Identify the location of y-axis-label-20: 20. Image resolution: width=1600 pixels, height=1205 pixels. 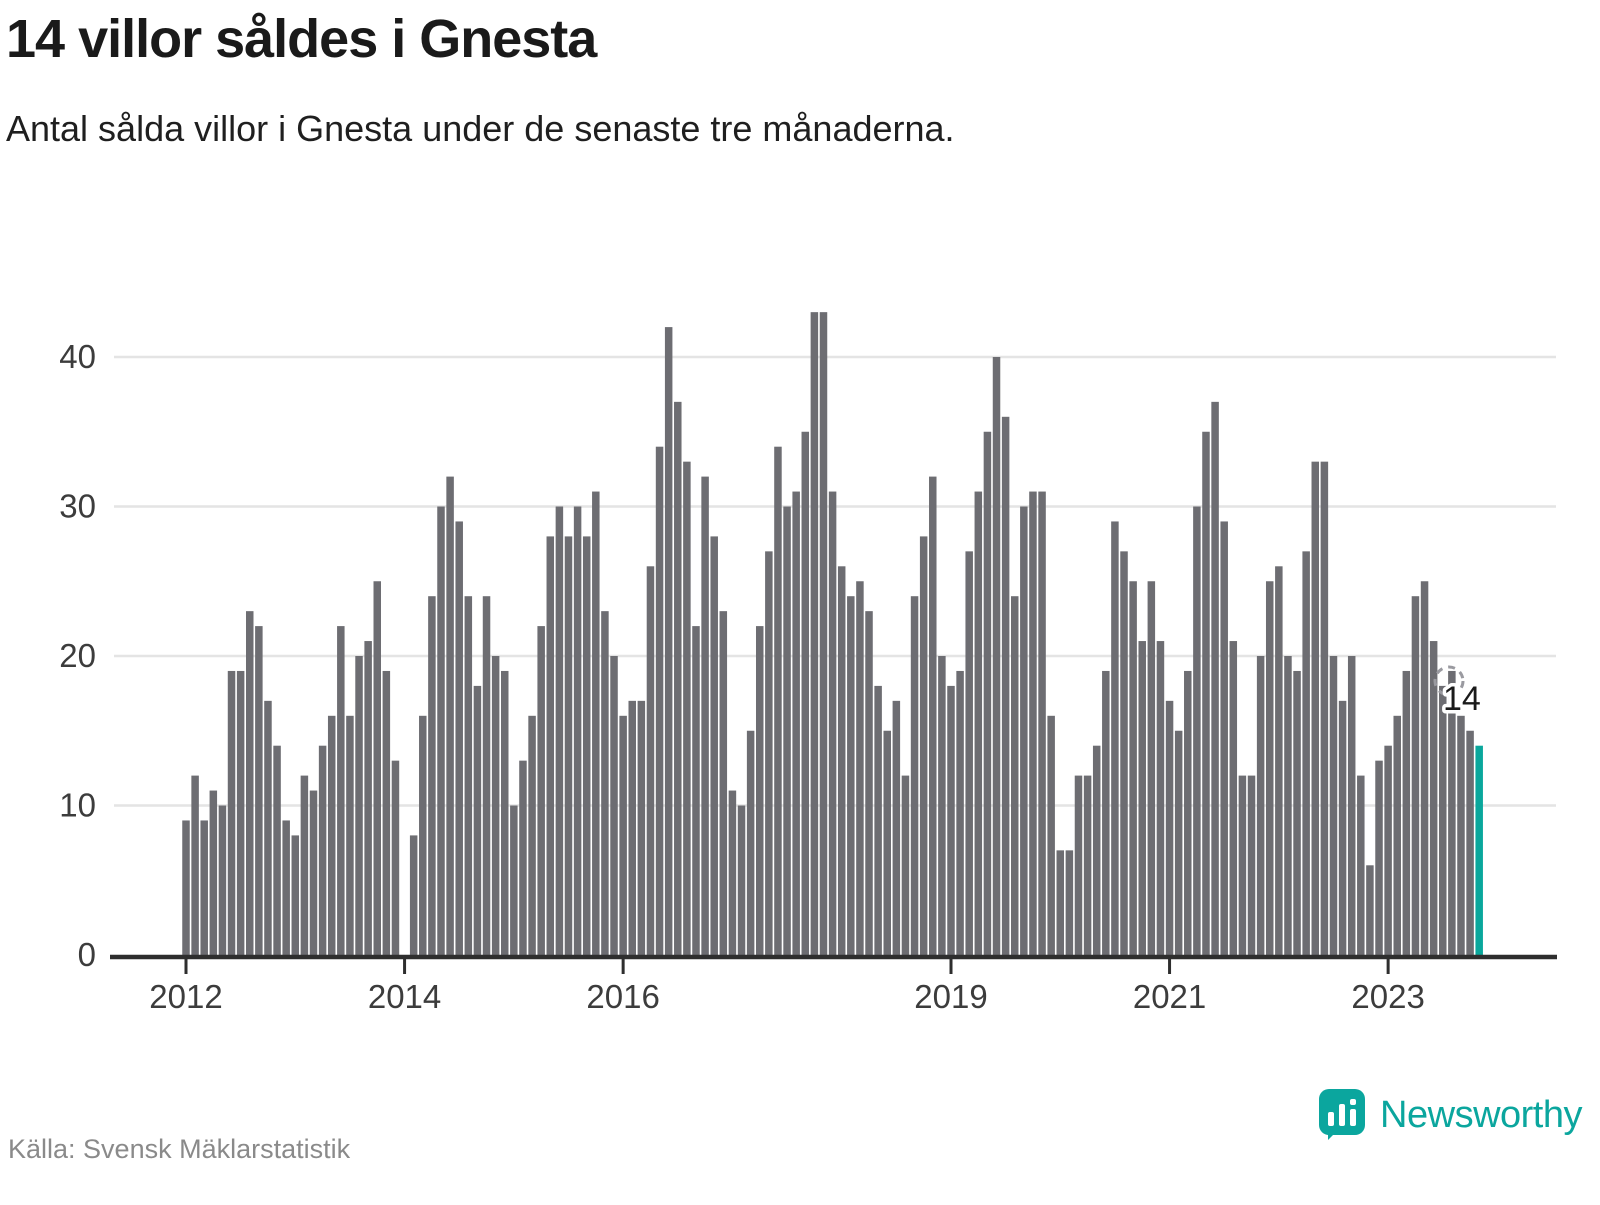
(77, 655).